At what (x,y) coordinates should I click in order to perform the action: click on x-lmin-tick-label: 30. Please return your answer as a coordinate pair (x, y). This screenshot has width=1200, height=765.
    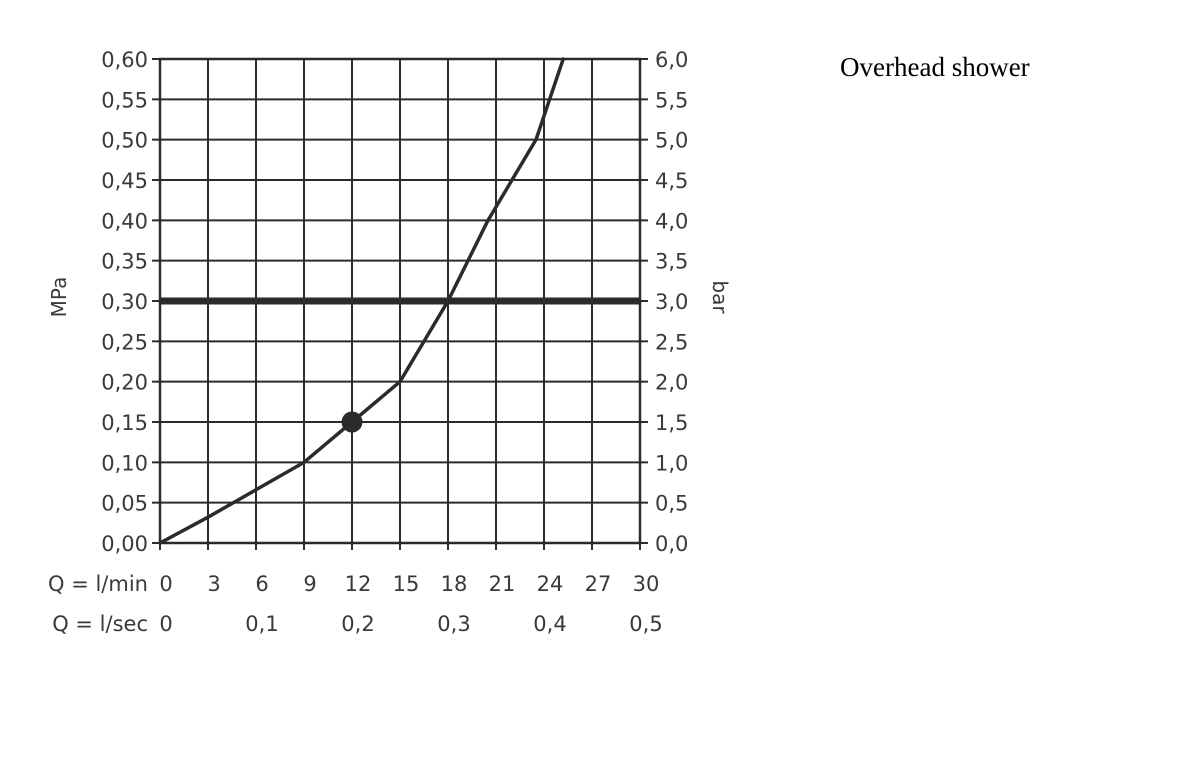
    Looking at the image, I should click on (646, 584).